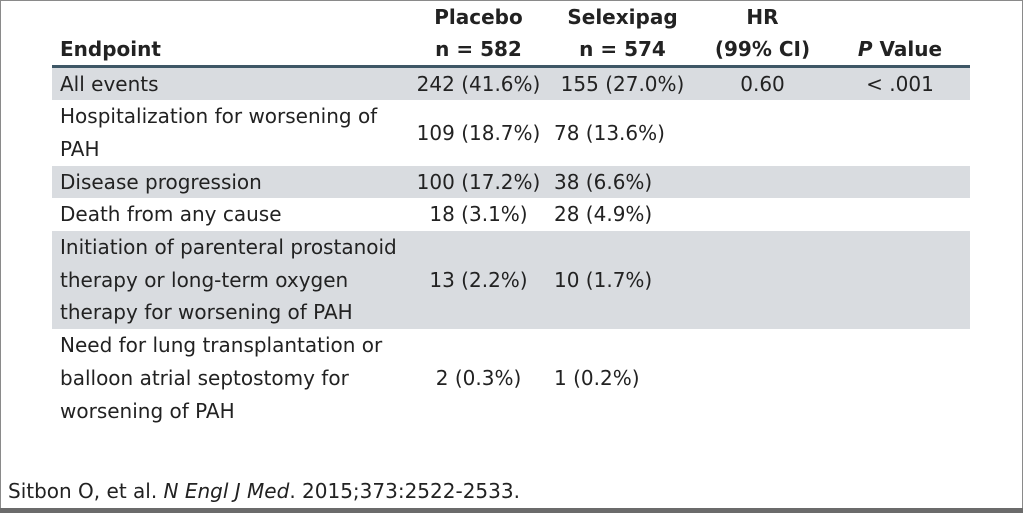  Describe the element at coordinates (229, 34) in the screenshot. I see `header-endpoint: Endpoint` at that location.